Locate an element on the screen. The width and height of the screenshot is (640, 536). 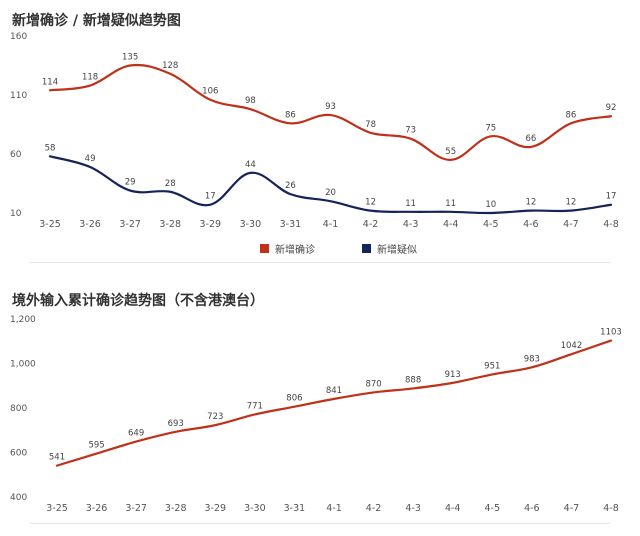
chart2-xtick-label: 3-27 is located at coordinates (136, 508).